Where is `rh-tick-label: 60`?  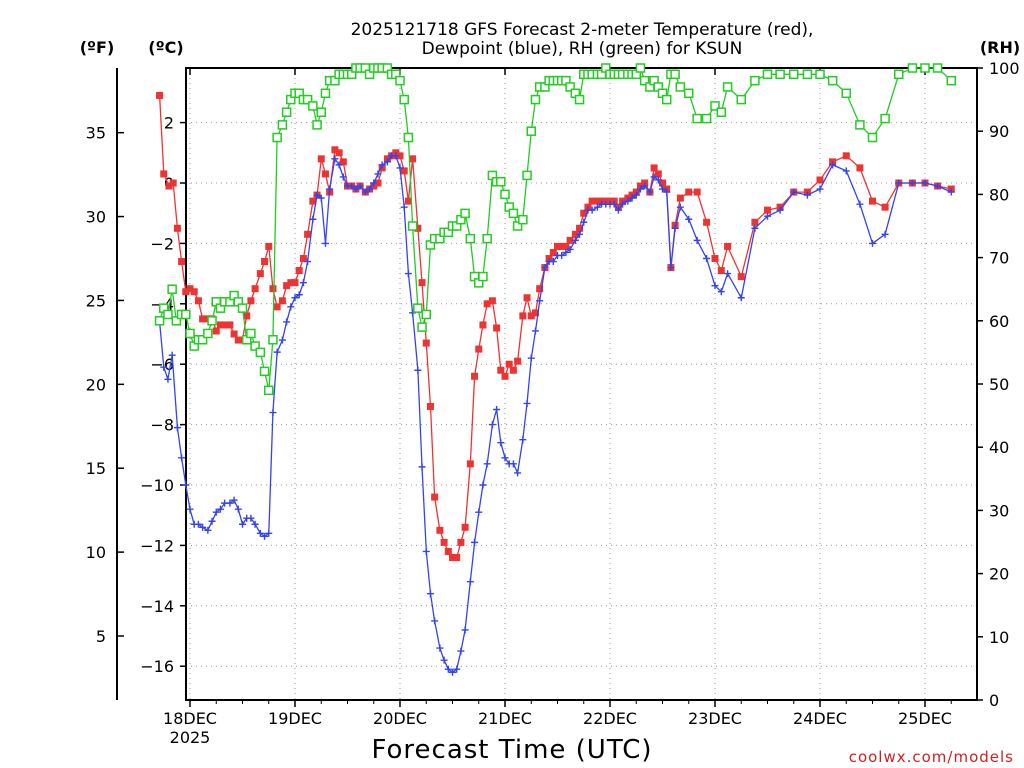
rh-tick-label: 60 is located at coordinates (999, 321).